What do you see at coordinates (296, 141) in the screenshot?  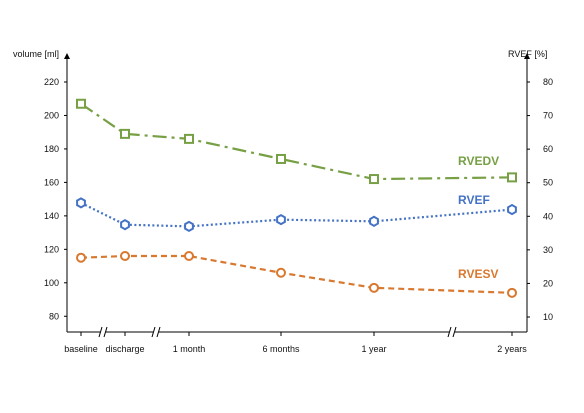 I see `series-line-rvedv` at bounding box center [296, 141].